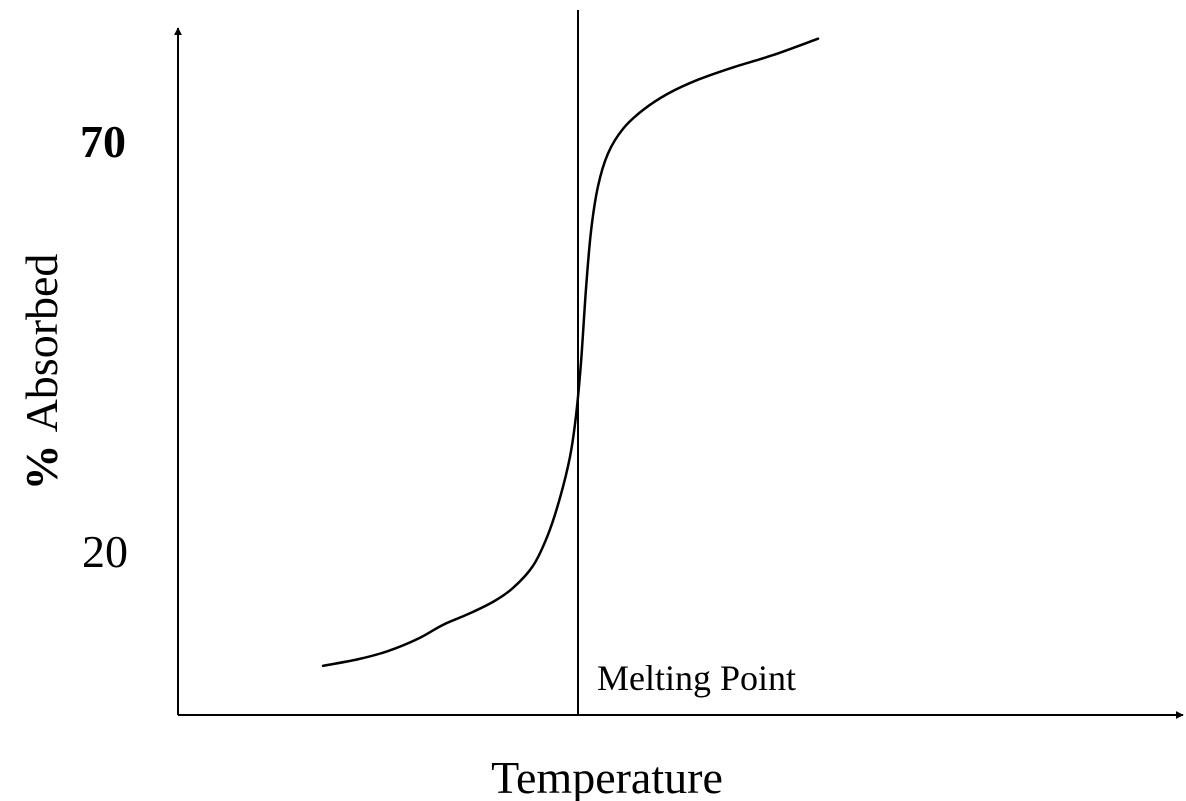 The height and width of the screenshot is (801, 1186). Describe the element at coordinates (607, 776) in the screenshot. I see `x-axis-label: Temperature` at that location.